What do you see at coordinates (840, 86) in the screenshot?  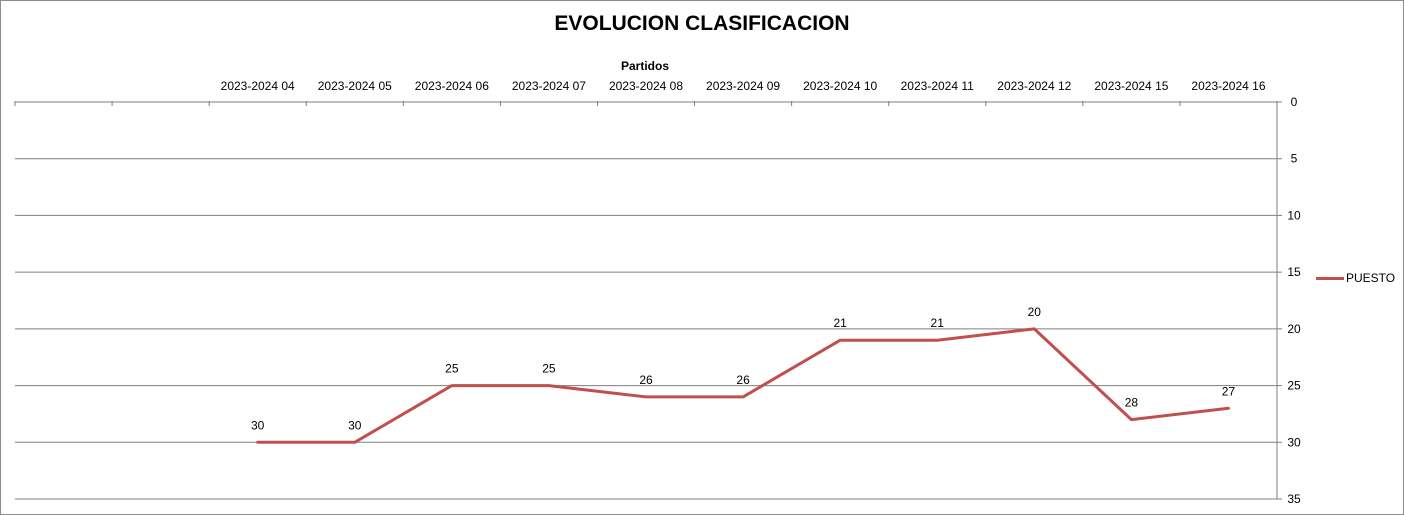 I see `x-tick-label: 2023-2024 10` at bounding box center [840, 86].